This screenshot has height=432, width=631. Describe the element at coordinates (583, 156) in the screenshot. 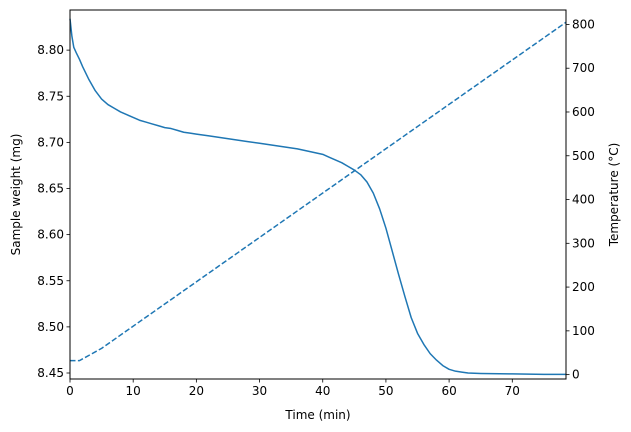

I see `y-right-tick-label: 500` at that location.